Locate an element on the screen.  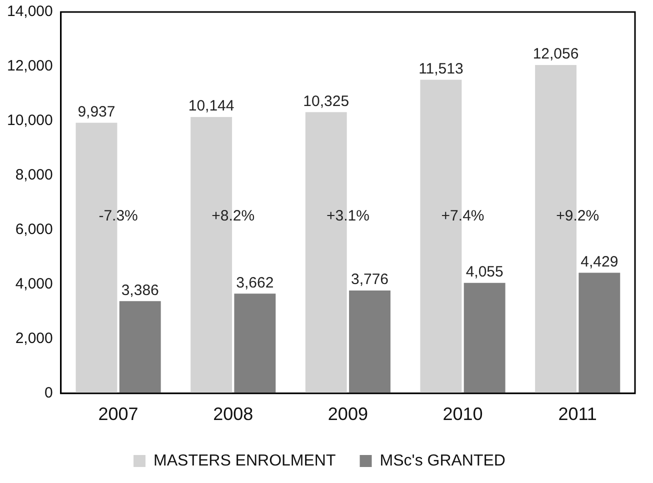
annotation: +3.1% is located at coordinates (348, 215).